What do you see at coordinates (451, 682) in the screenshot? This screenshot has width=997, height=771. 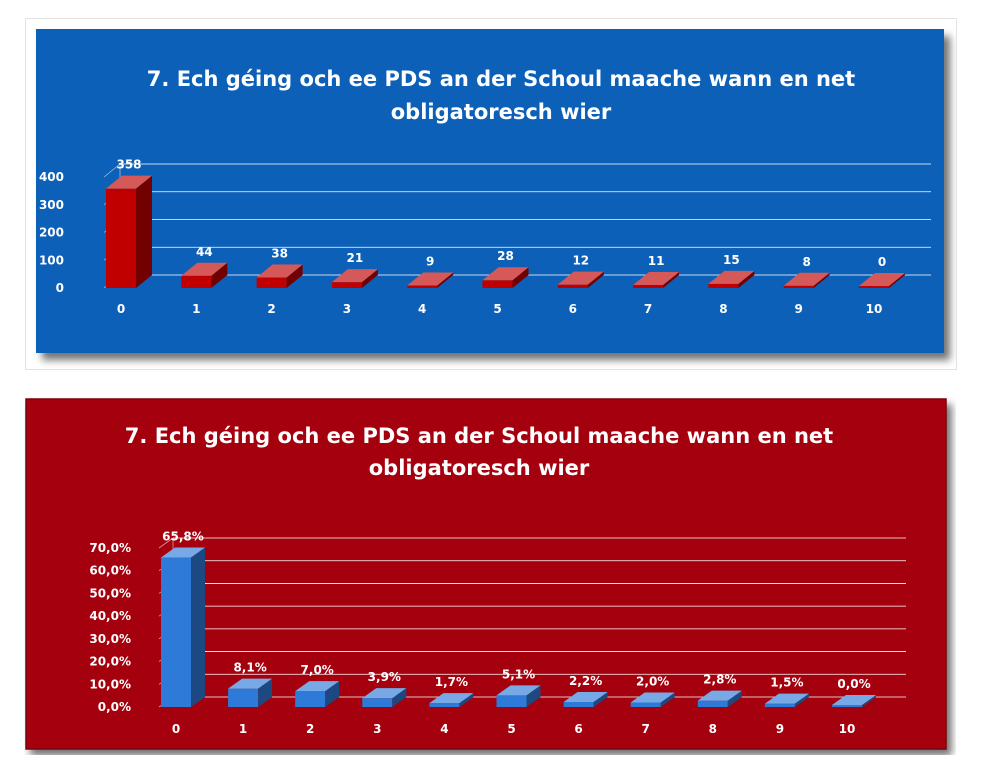 I see `data-label: 1,7%` at bounding box center [451, 682].